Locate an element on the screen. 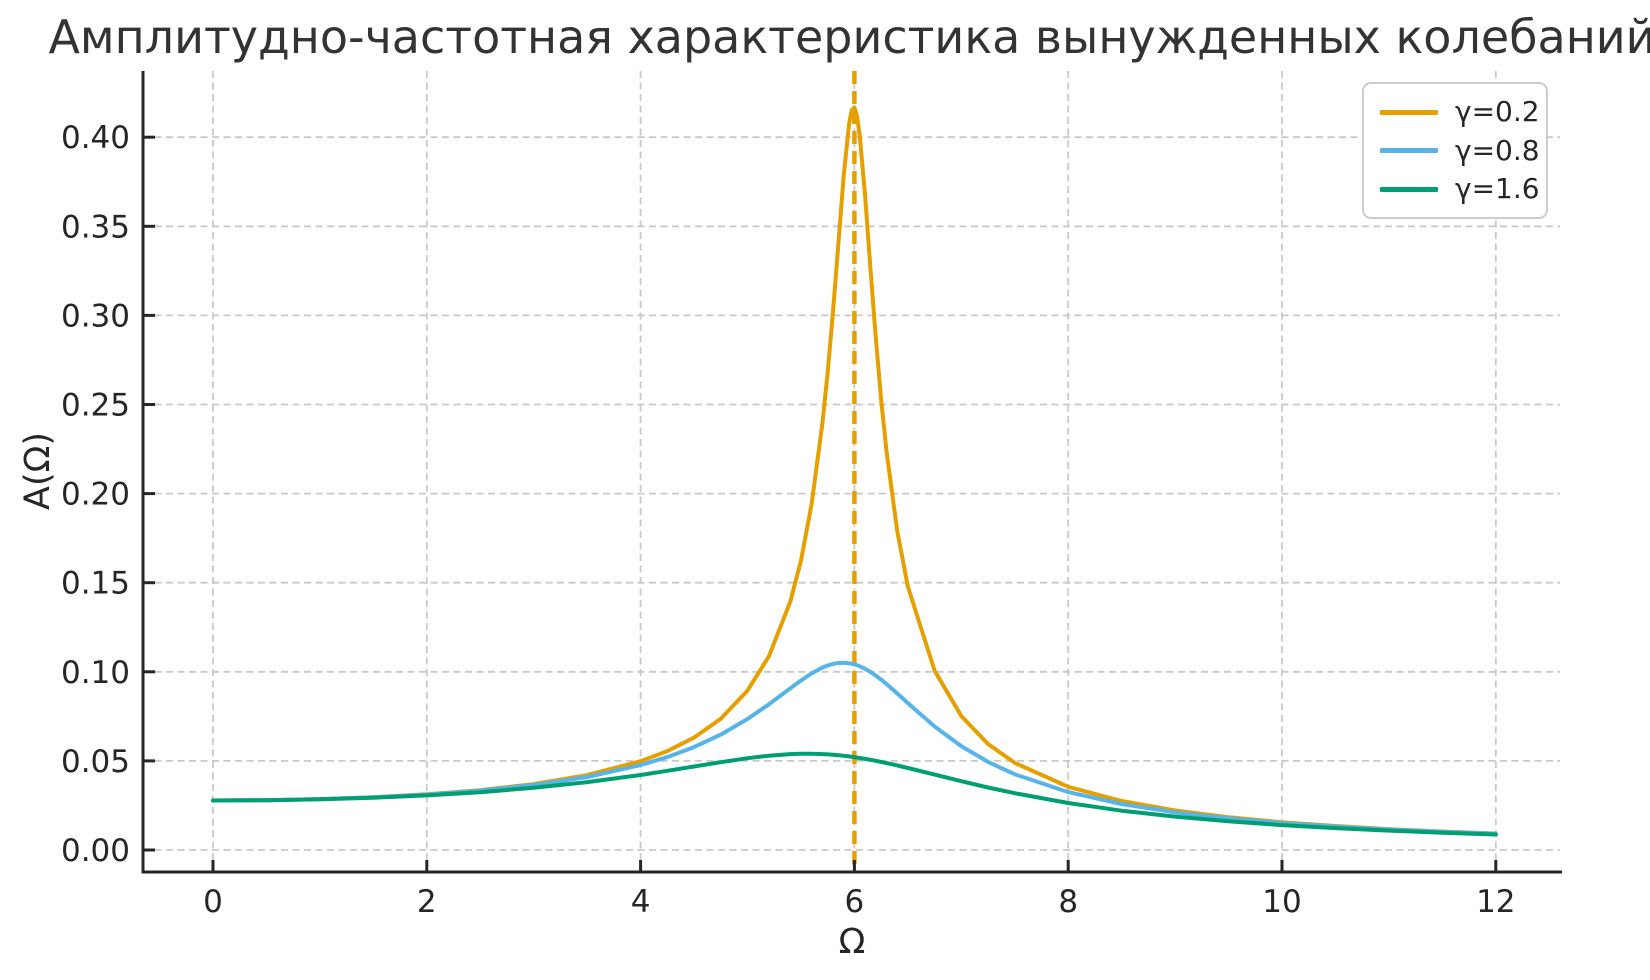 This screenshot has height=980, width=1650. y-axis-label: A(Ω) is located at coordinates (38, 471).